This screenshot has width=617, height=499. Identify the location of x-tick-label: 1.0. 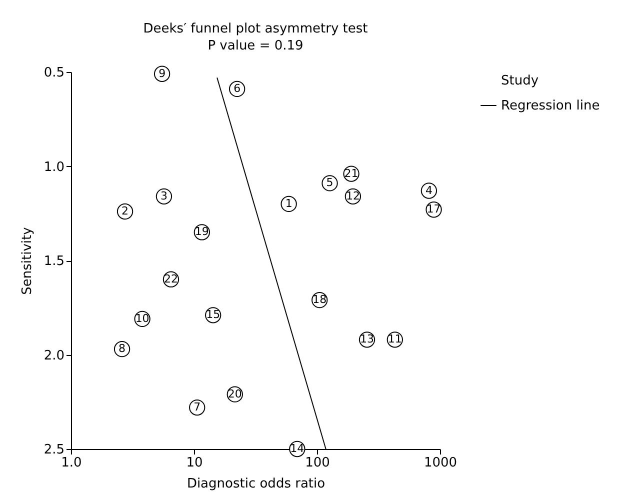
(71, 463).